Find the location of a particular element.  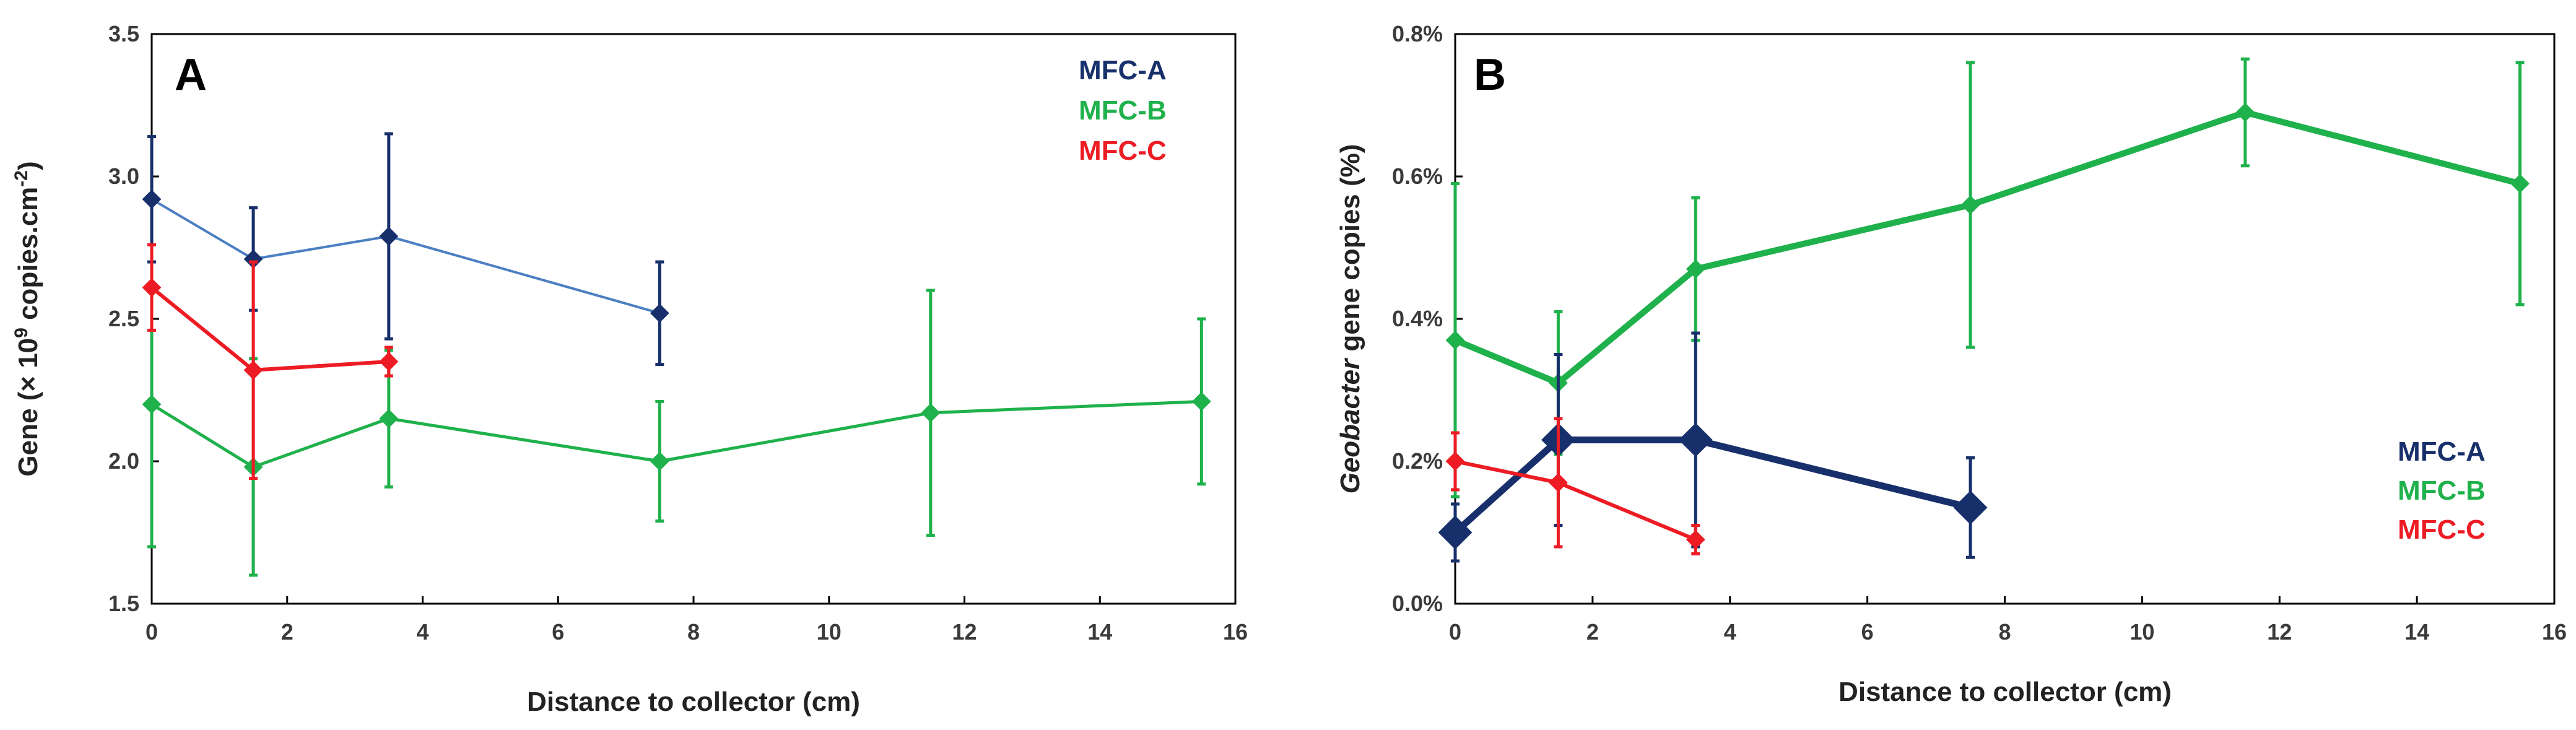

panel-a-legend: MFC-A MFC-B MFC-C is located at coordinates (1123, 110).